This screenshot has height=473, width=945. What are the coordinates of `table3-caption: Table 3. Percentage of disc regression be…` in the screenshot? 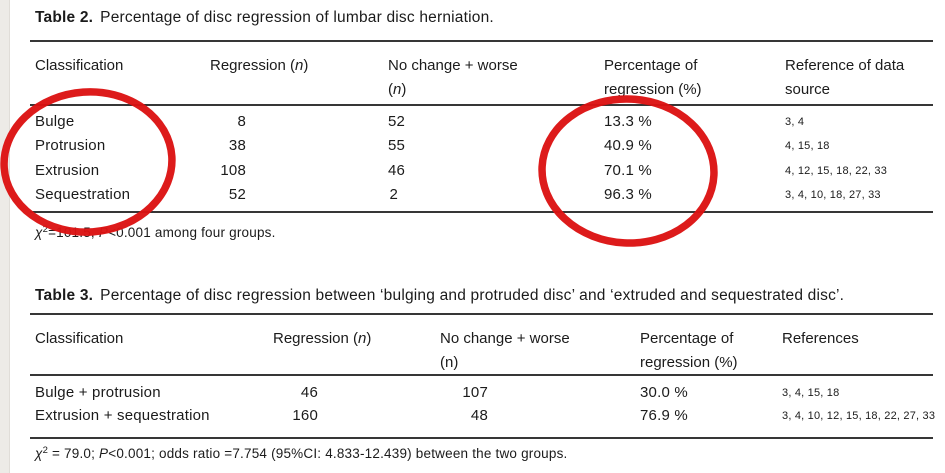 It's located at (439, 296).